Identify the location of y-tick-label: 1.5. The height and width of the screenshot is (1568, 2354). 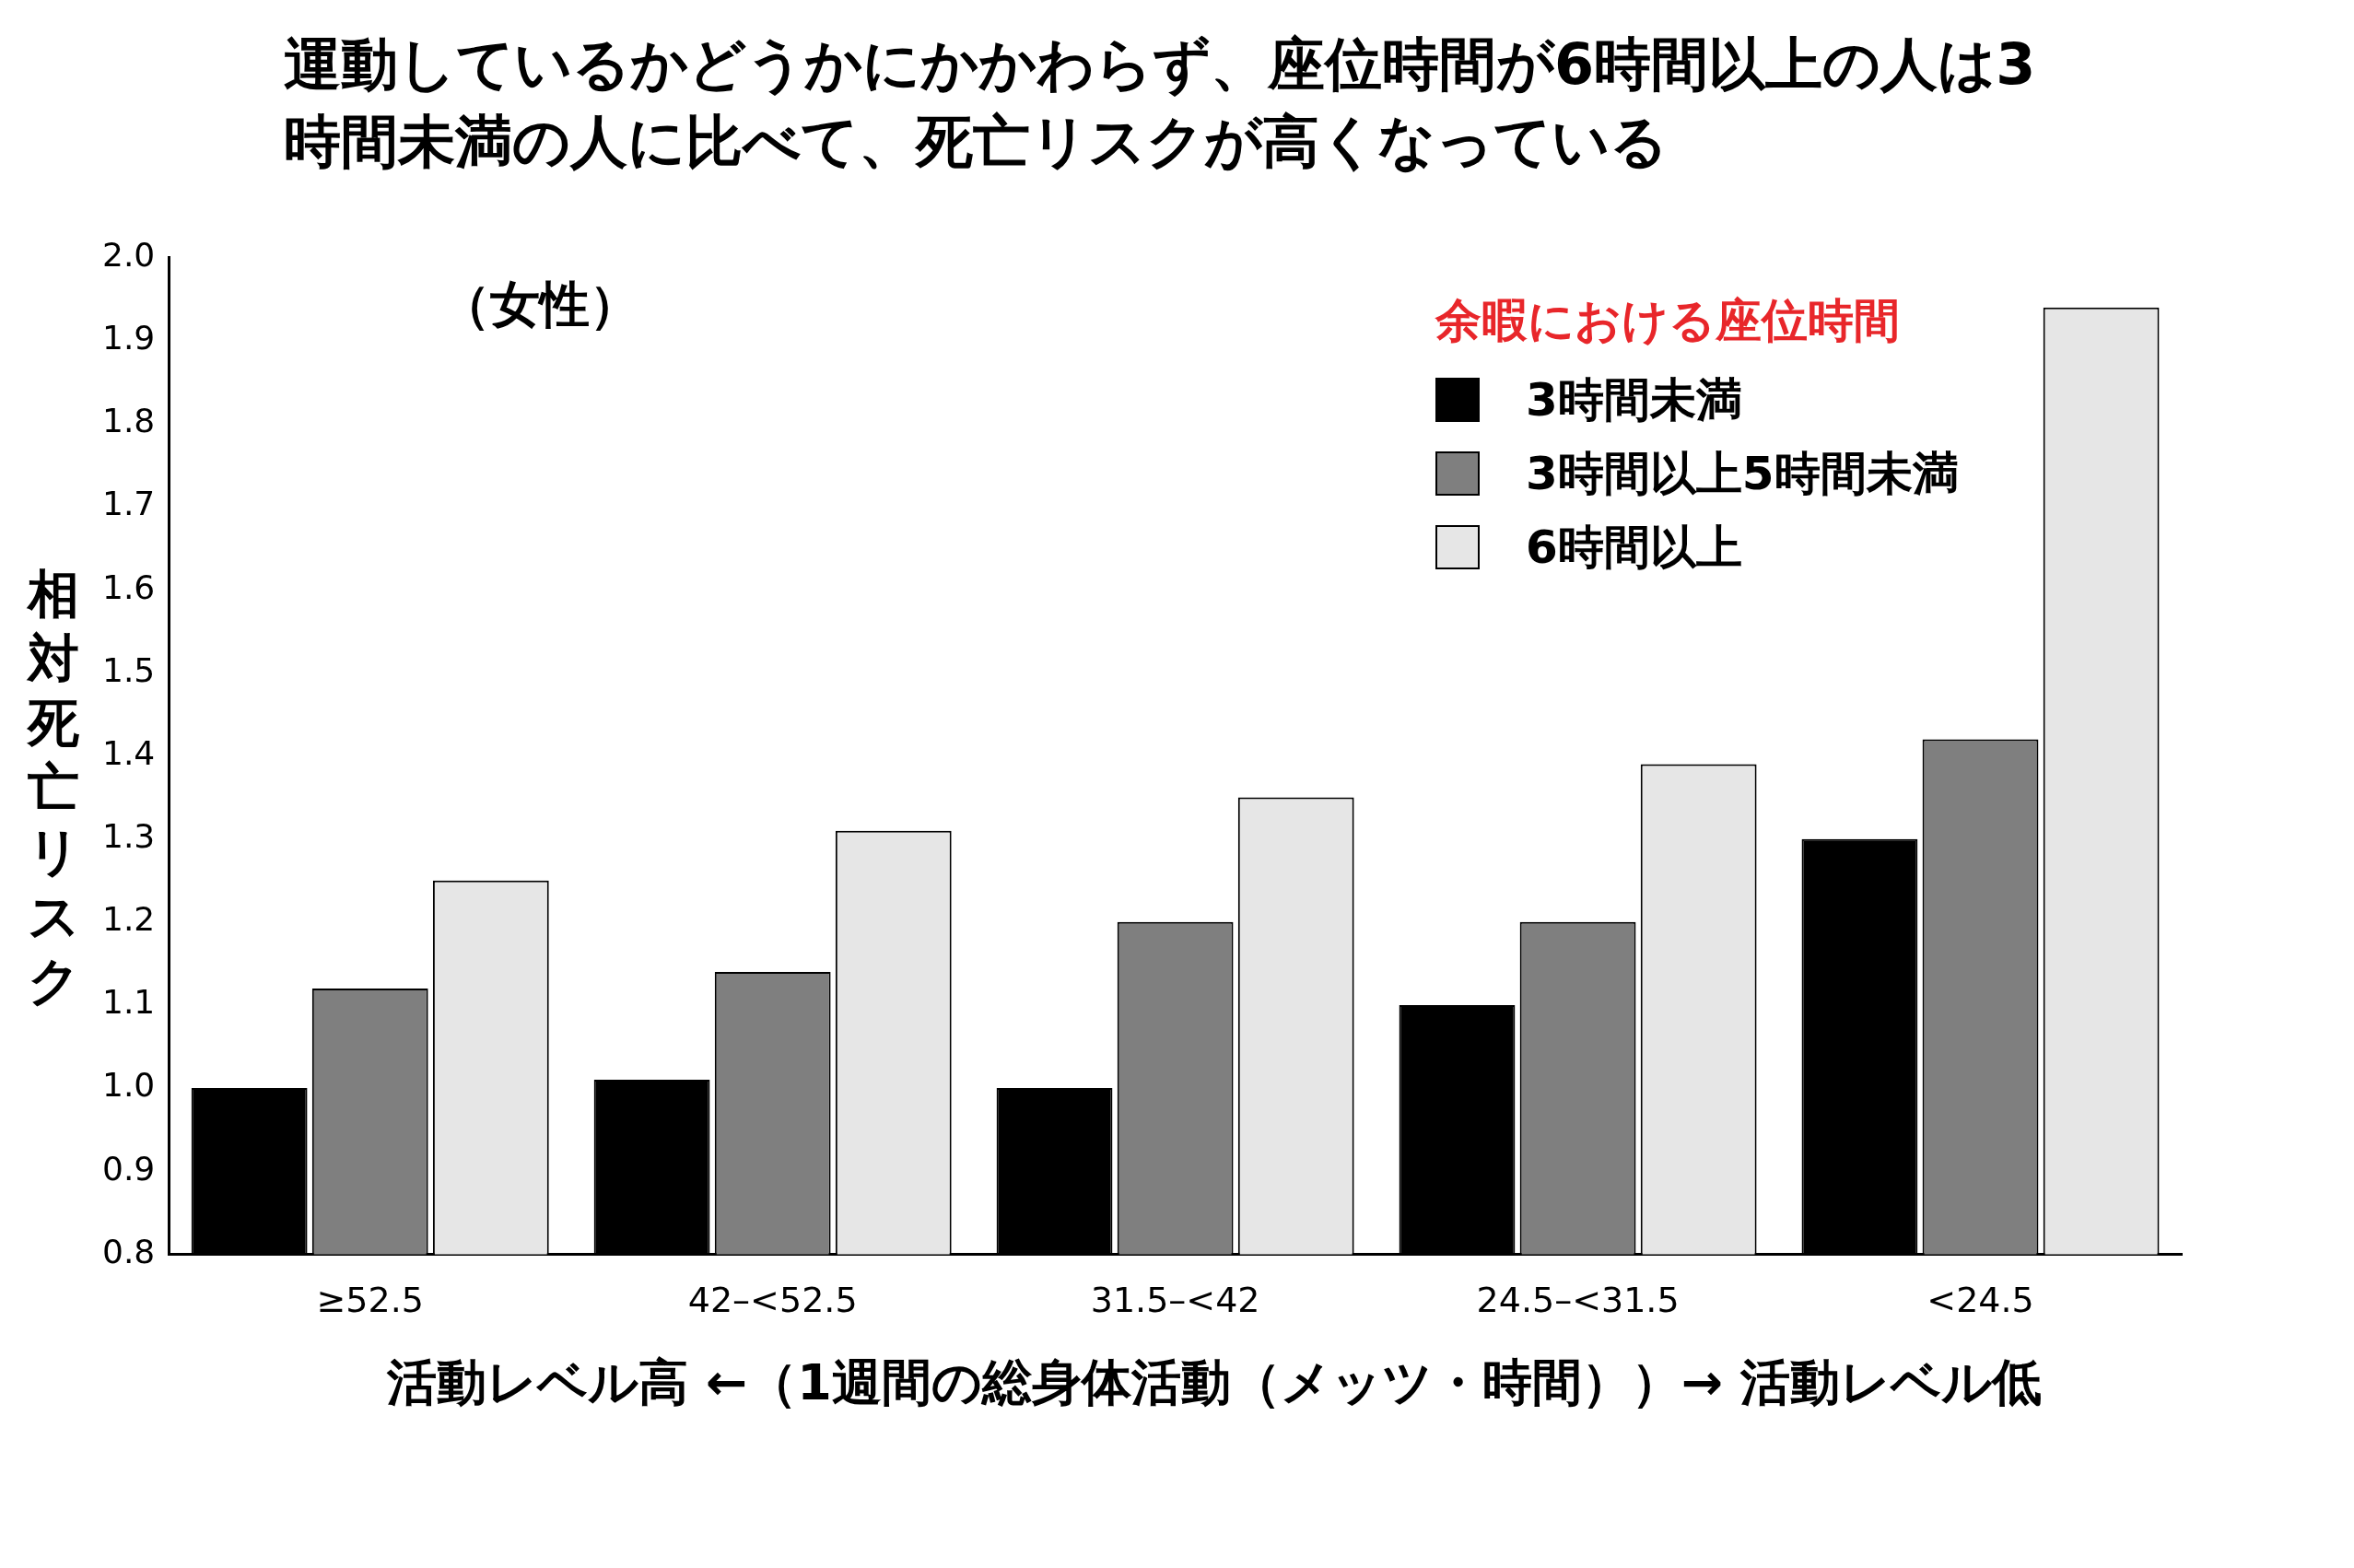
(128, 671).